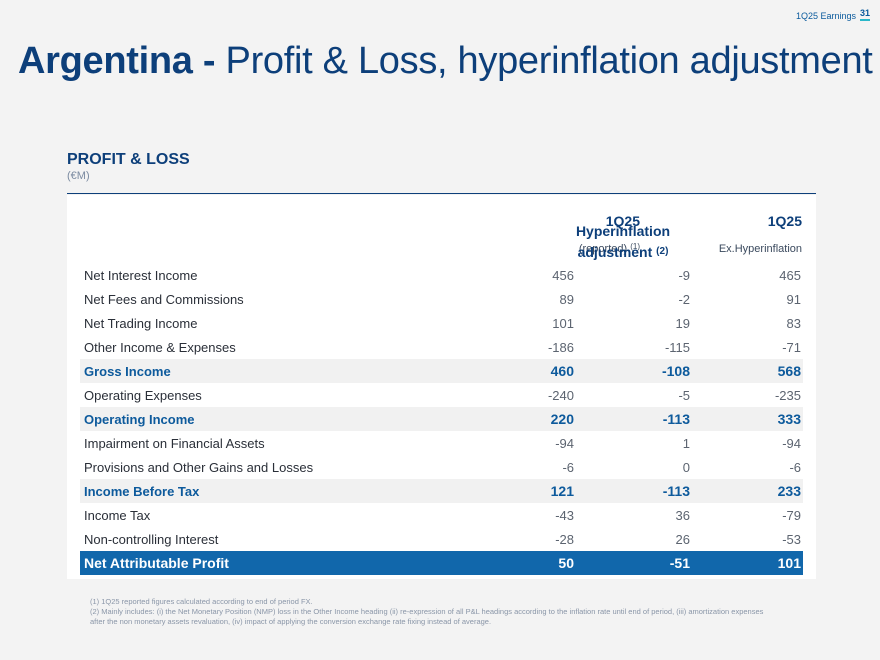 The height and width of the screenshot is (660, 880). I want to click on cell-ex: 233, so click(789, 491).